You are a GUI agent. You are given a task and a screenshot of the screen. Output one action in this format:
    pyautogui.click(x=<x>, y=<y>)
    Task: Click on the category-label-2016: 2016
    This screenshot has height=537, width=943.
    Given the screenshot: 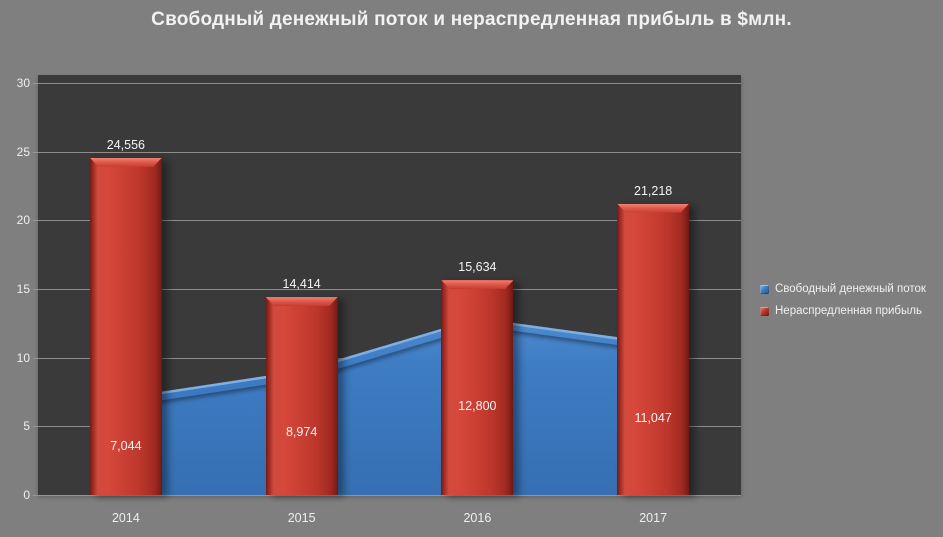 What is the action you would take?
    pyautogui.click(x=477, y=518)
    